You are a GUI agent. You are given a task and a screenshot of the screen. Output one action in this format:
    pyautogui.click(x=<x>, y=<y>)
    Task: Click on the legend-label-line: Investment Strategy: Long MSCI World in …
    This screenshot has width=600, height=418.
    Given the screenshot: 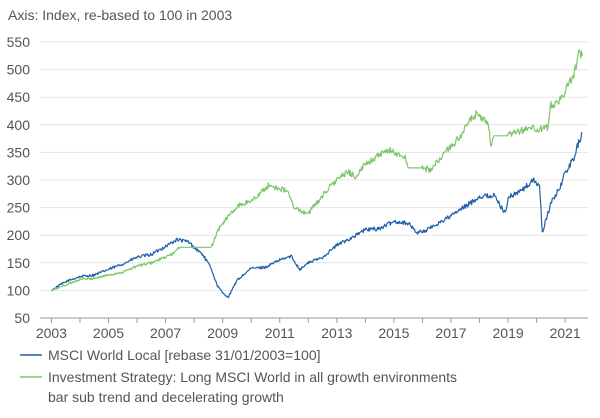 What is the action you would take?
    pyautogui.click(x=252, y=377)
    